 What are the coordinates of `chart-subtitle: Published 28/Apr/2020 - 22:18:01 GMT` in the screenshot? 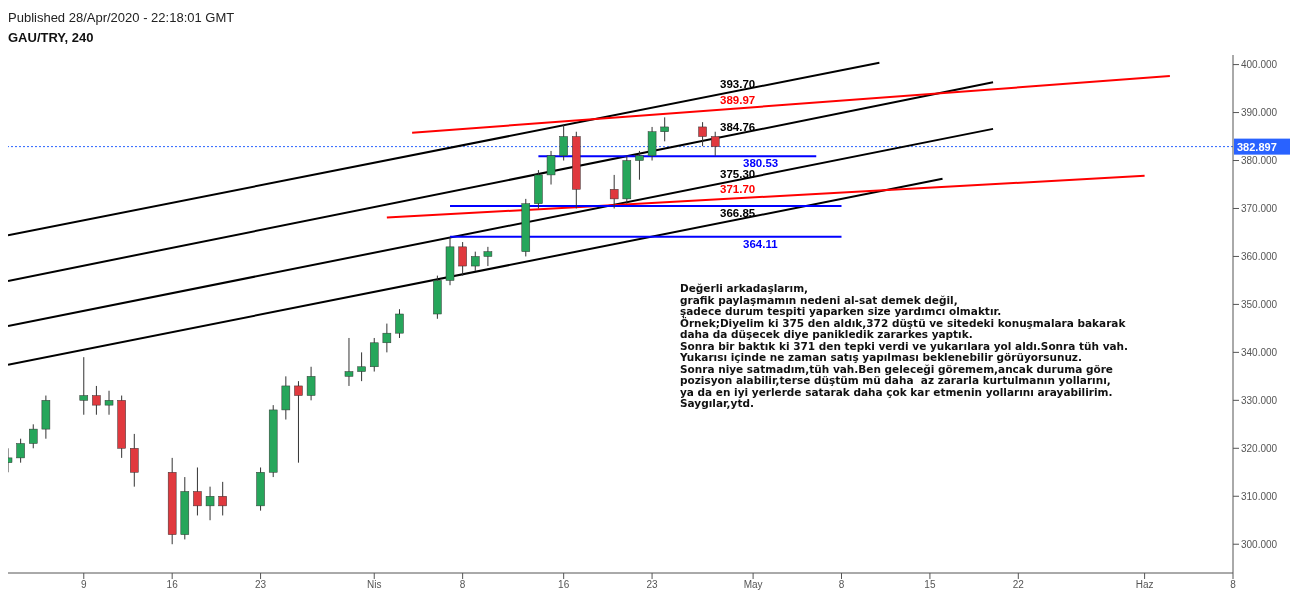 It's located at (122, 18).